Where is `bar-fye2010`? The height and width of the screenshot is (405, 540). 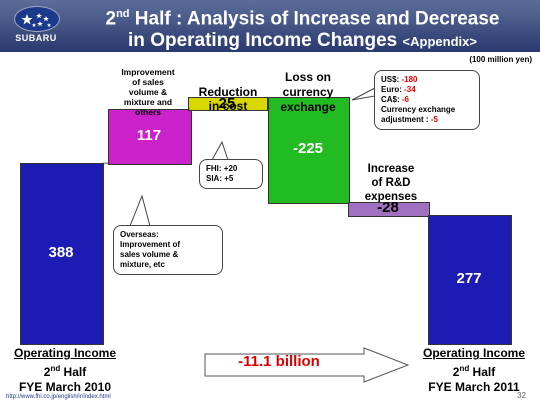 bar-fye2010 is located at coordinates (62, 254).